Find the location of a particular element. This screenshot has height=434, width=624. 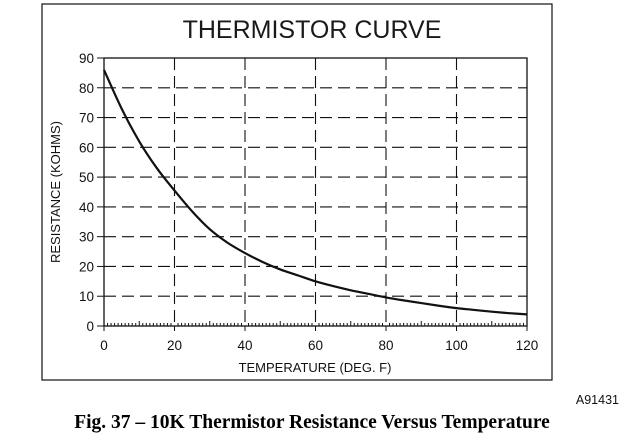

x-tick-labels: 0 20 40 60 80 100 120 is located at coordinates (319, 339).